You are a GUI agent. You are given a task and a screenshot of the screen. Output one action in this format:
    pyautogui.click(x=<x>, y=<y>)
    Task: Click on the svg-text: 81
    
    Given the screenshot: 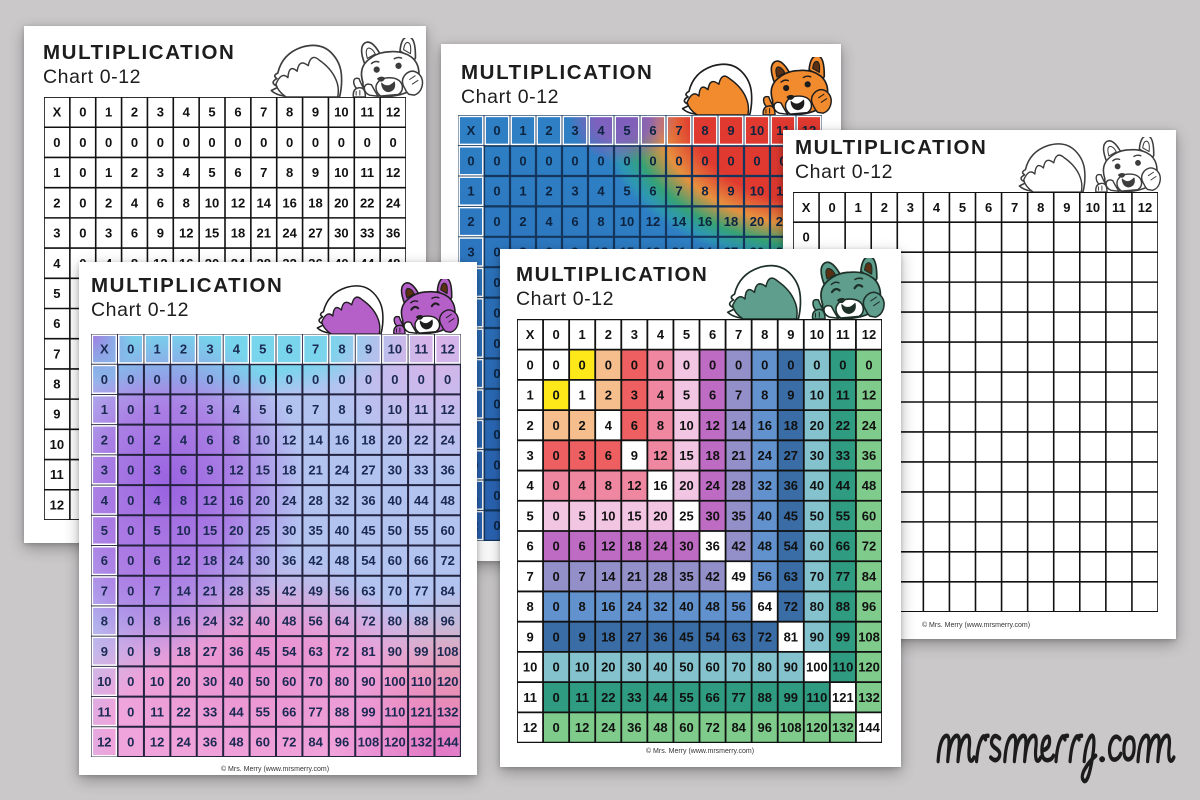 What is the action you would take?
    pyautogui.click(x=791, y=636)
    